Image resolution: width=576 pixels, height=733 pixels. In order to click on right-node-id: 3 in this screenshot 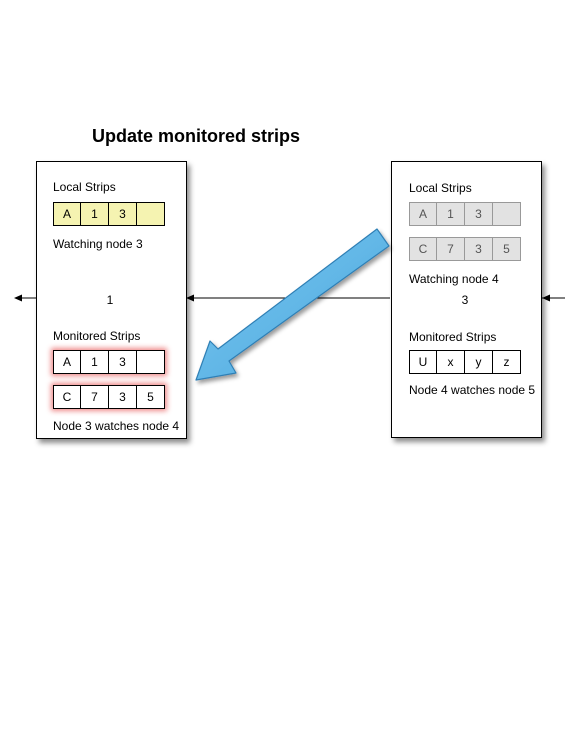, I will do `click(465, 300)`.